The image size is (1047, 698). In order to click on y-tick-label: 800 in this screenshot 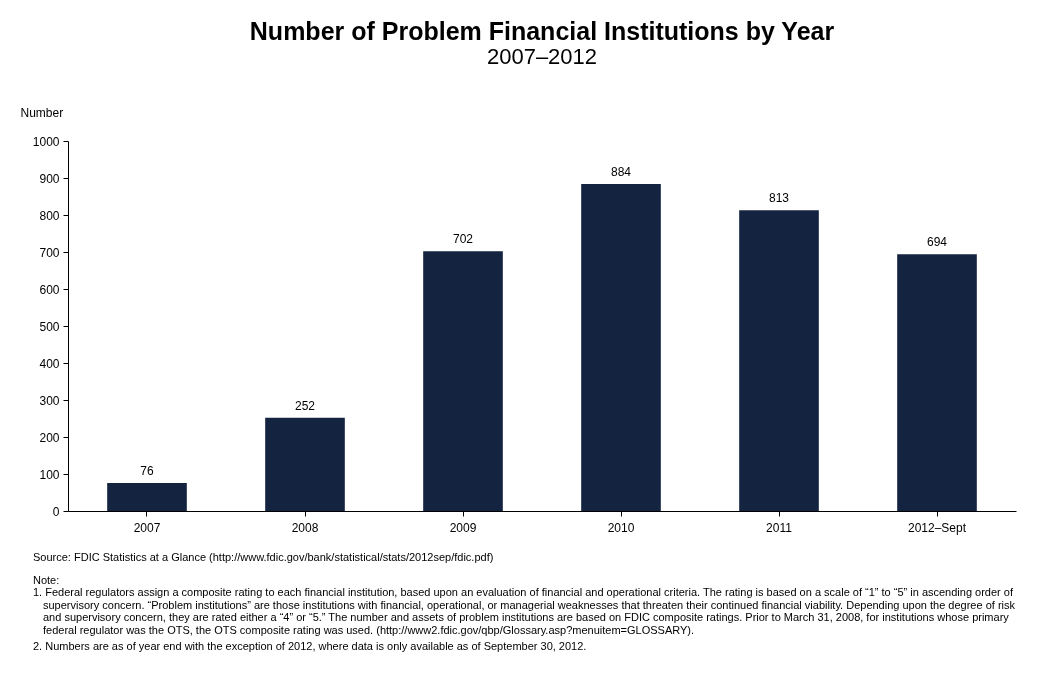, I will do `click(49, 215)`.